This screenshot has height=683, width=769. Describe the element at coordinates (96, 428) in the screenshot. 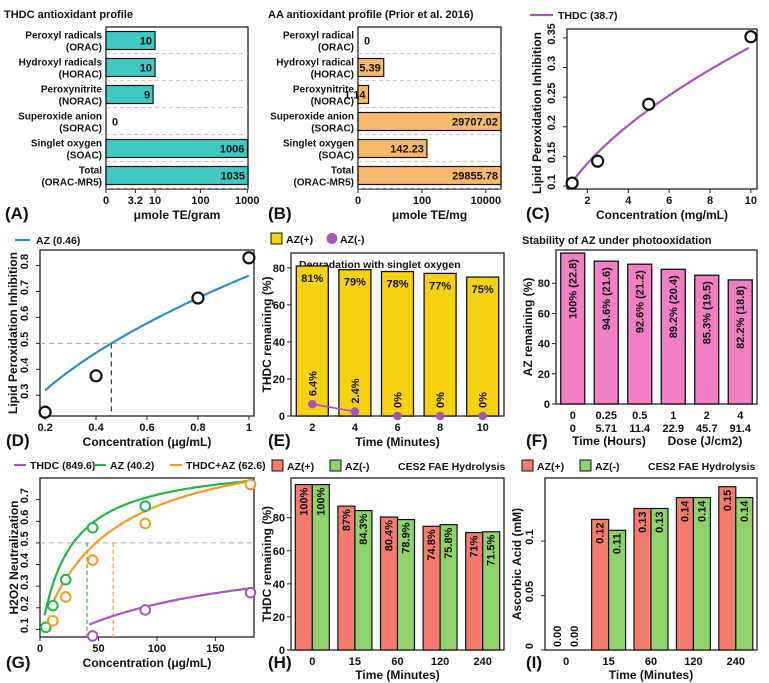

I see `x-tick-label: 0.4` at that location.